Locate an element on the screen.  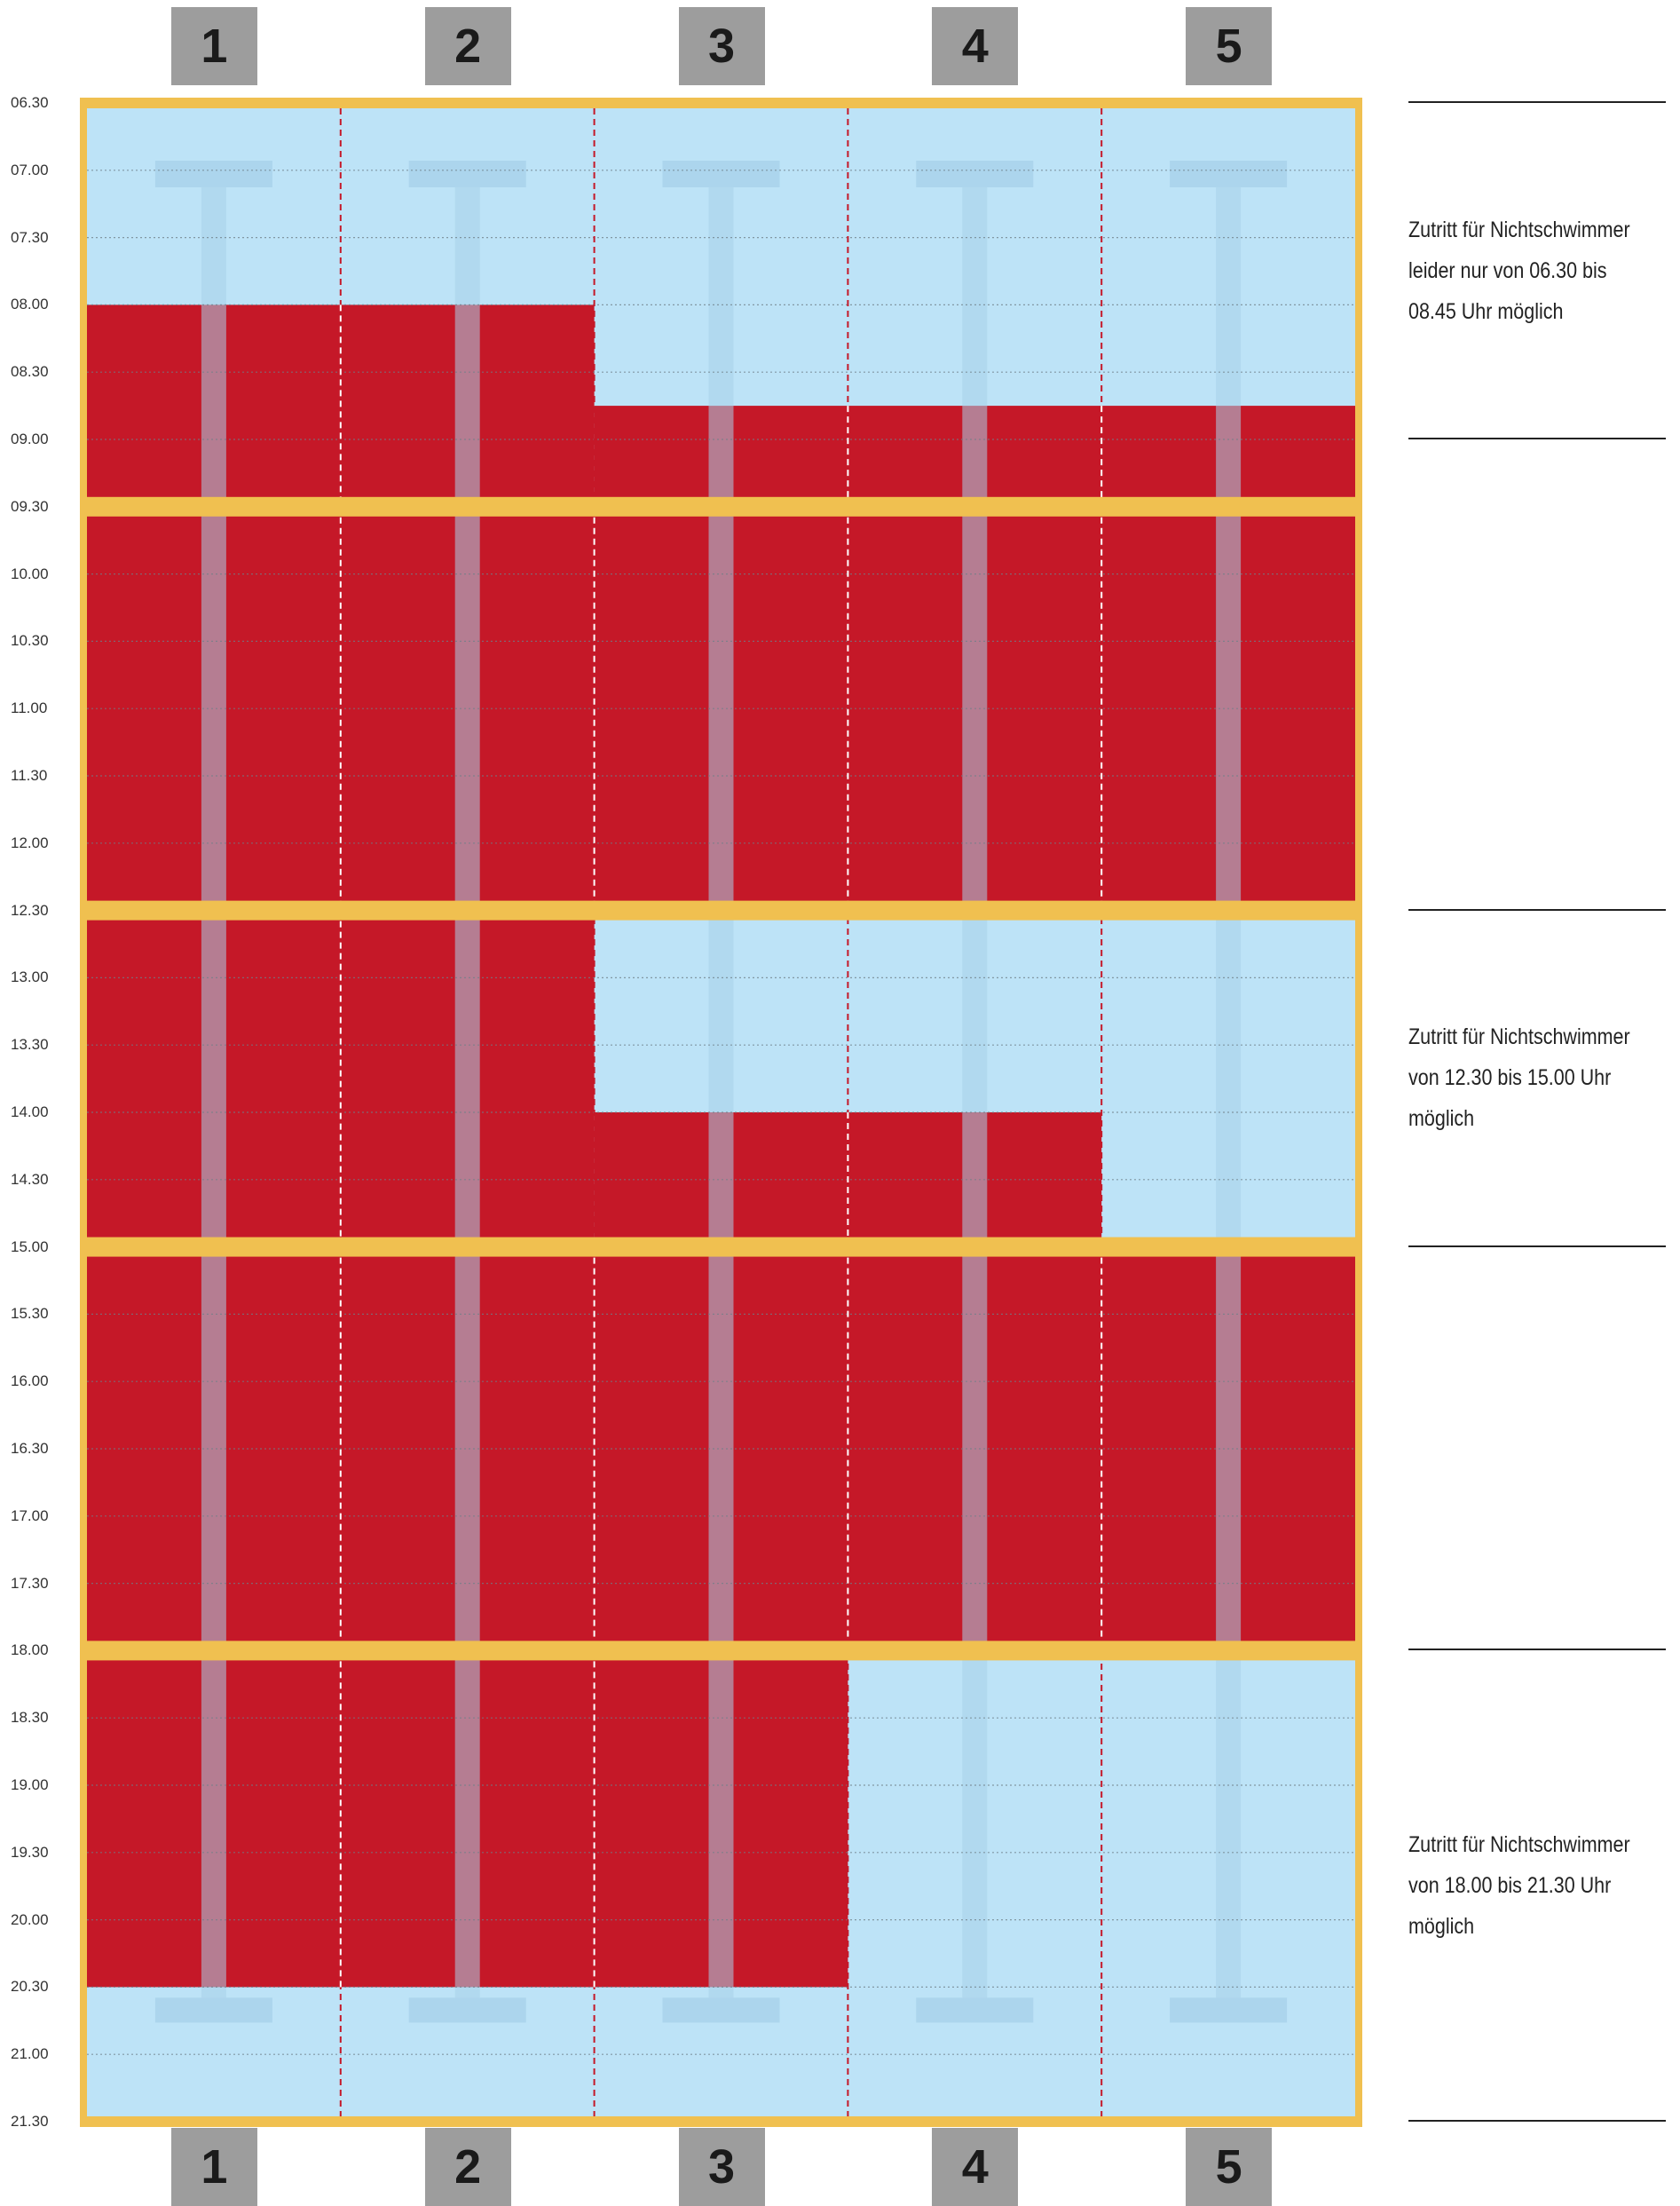
time-label: 09.30 is located at coordinates (30, 506).